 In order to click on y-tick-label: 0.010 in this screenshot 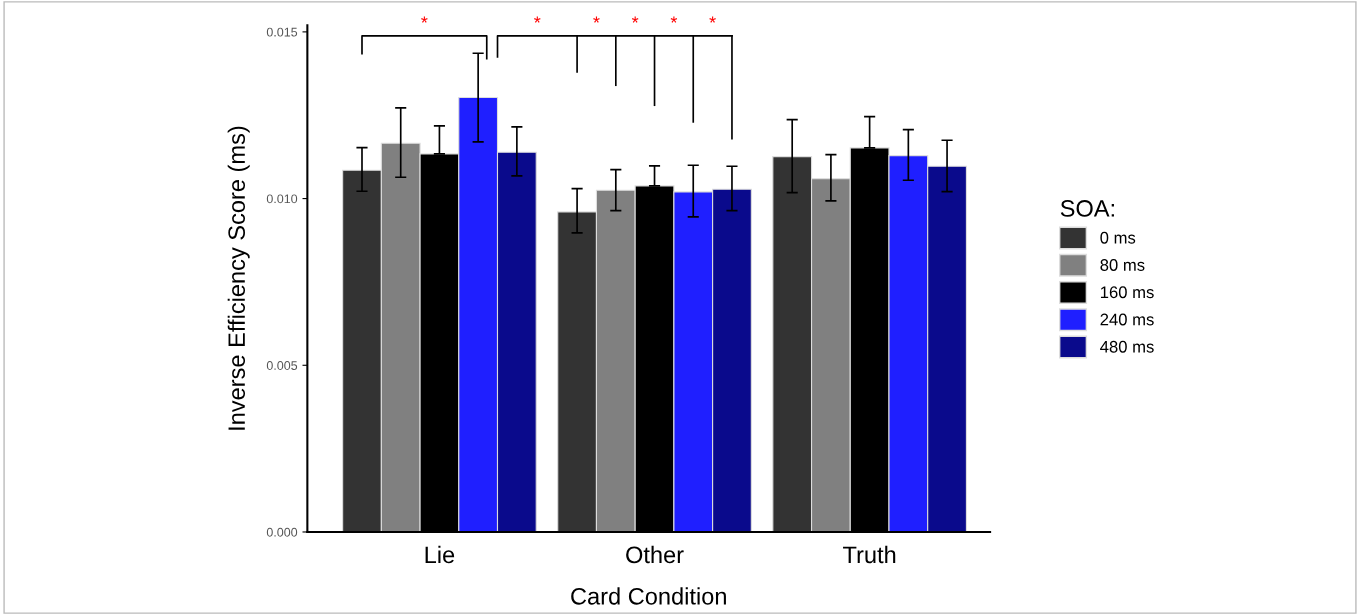, I will do `click(282, 199)`.